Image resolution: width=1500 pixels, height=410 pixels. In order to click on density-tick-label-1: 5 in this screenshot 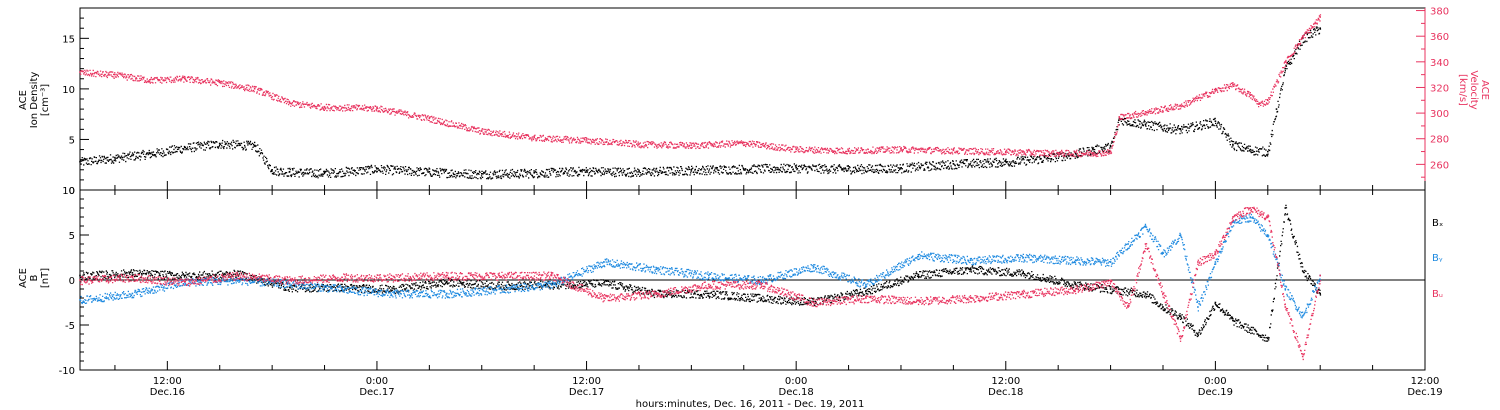, I will do `click(72, 140)`.